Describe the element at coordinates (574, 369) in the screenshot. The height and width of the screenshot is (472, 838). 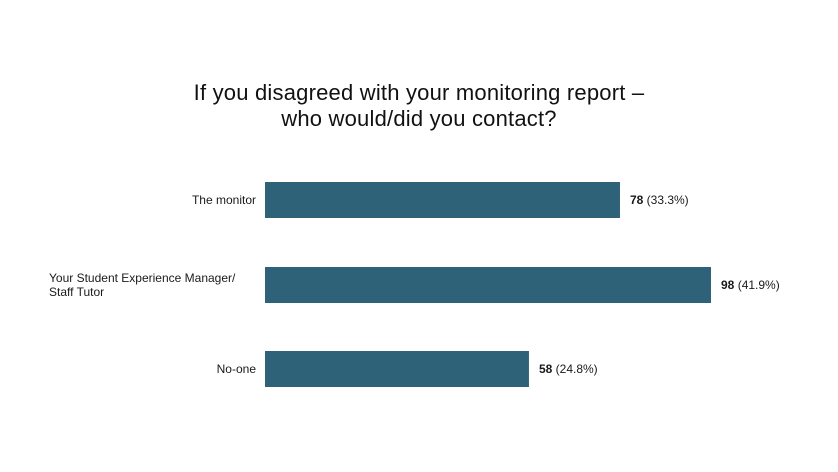
I see `value-percent-3: (24.8%)` at that location.